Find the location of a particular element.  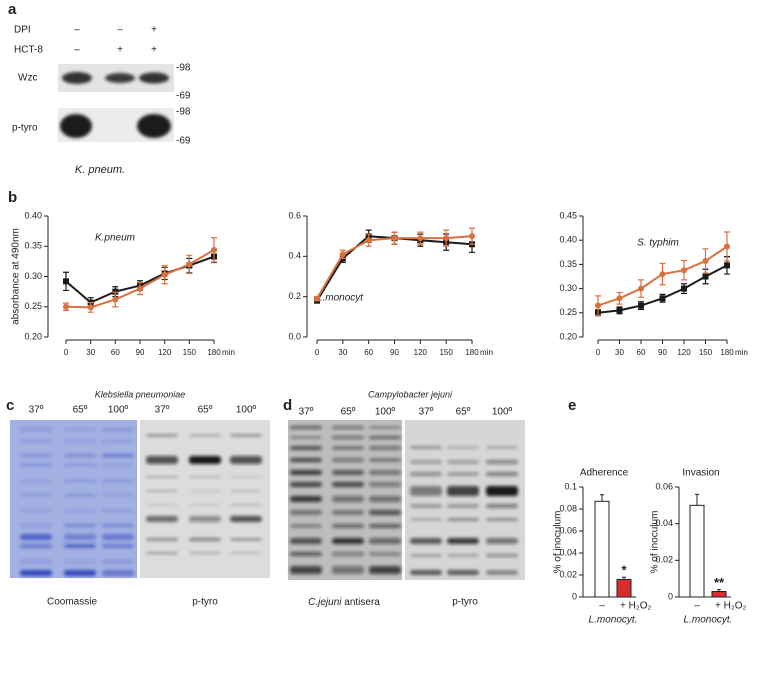

x-tick-label: 30 is located at coordinates (342, 352).